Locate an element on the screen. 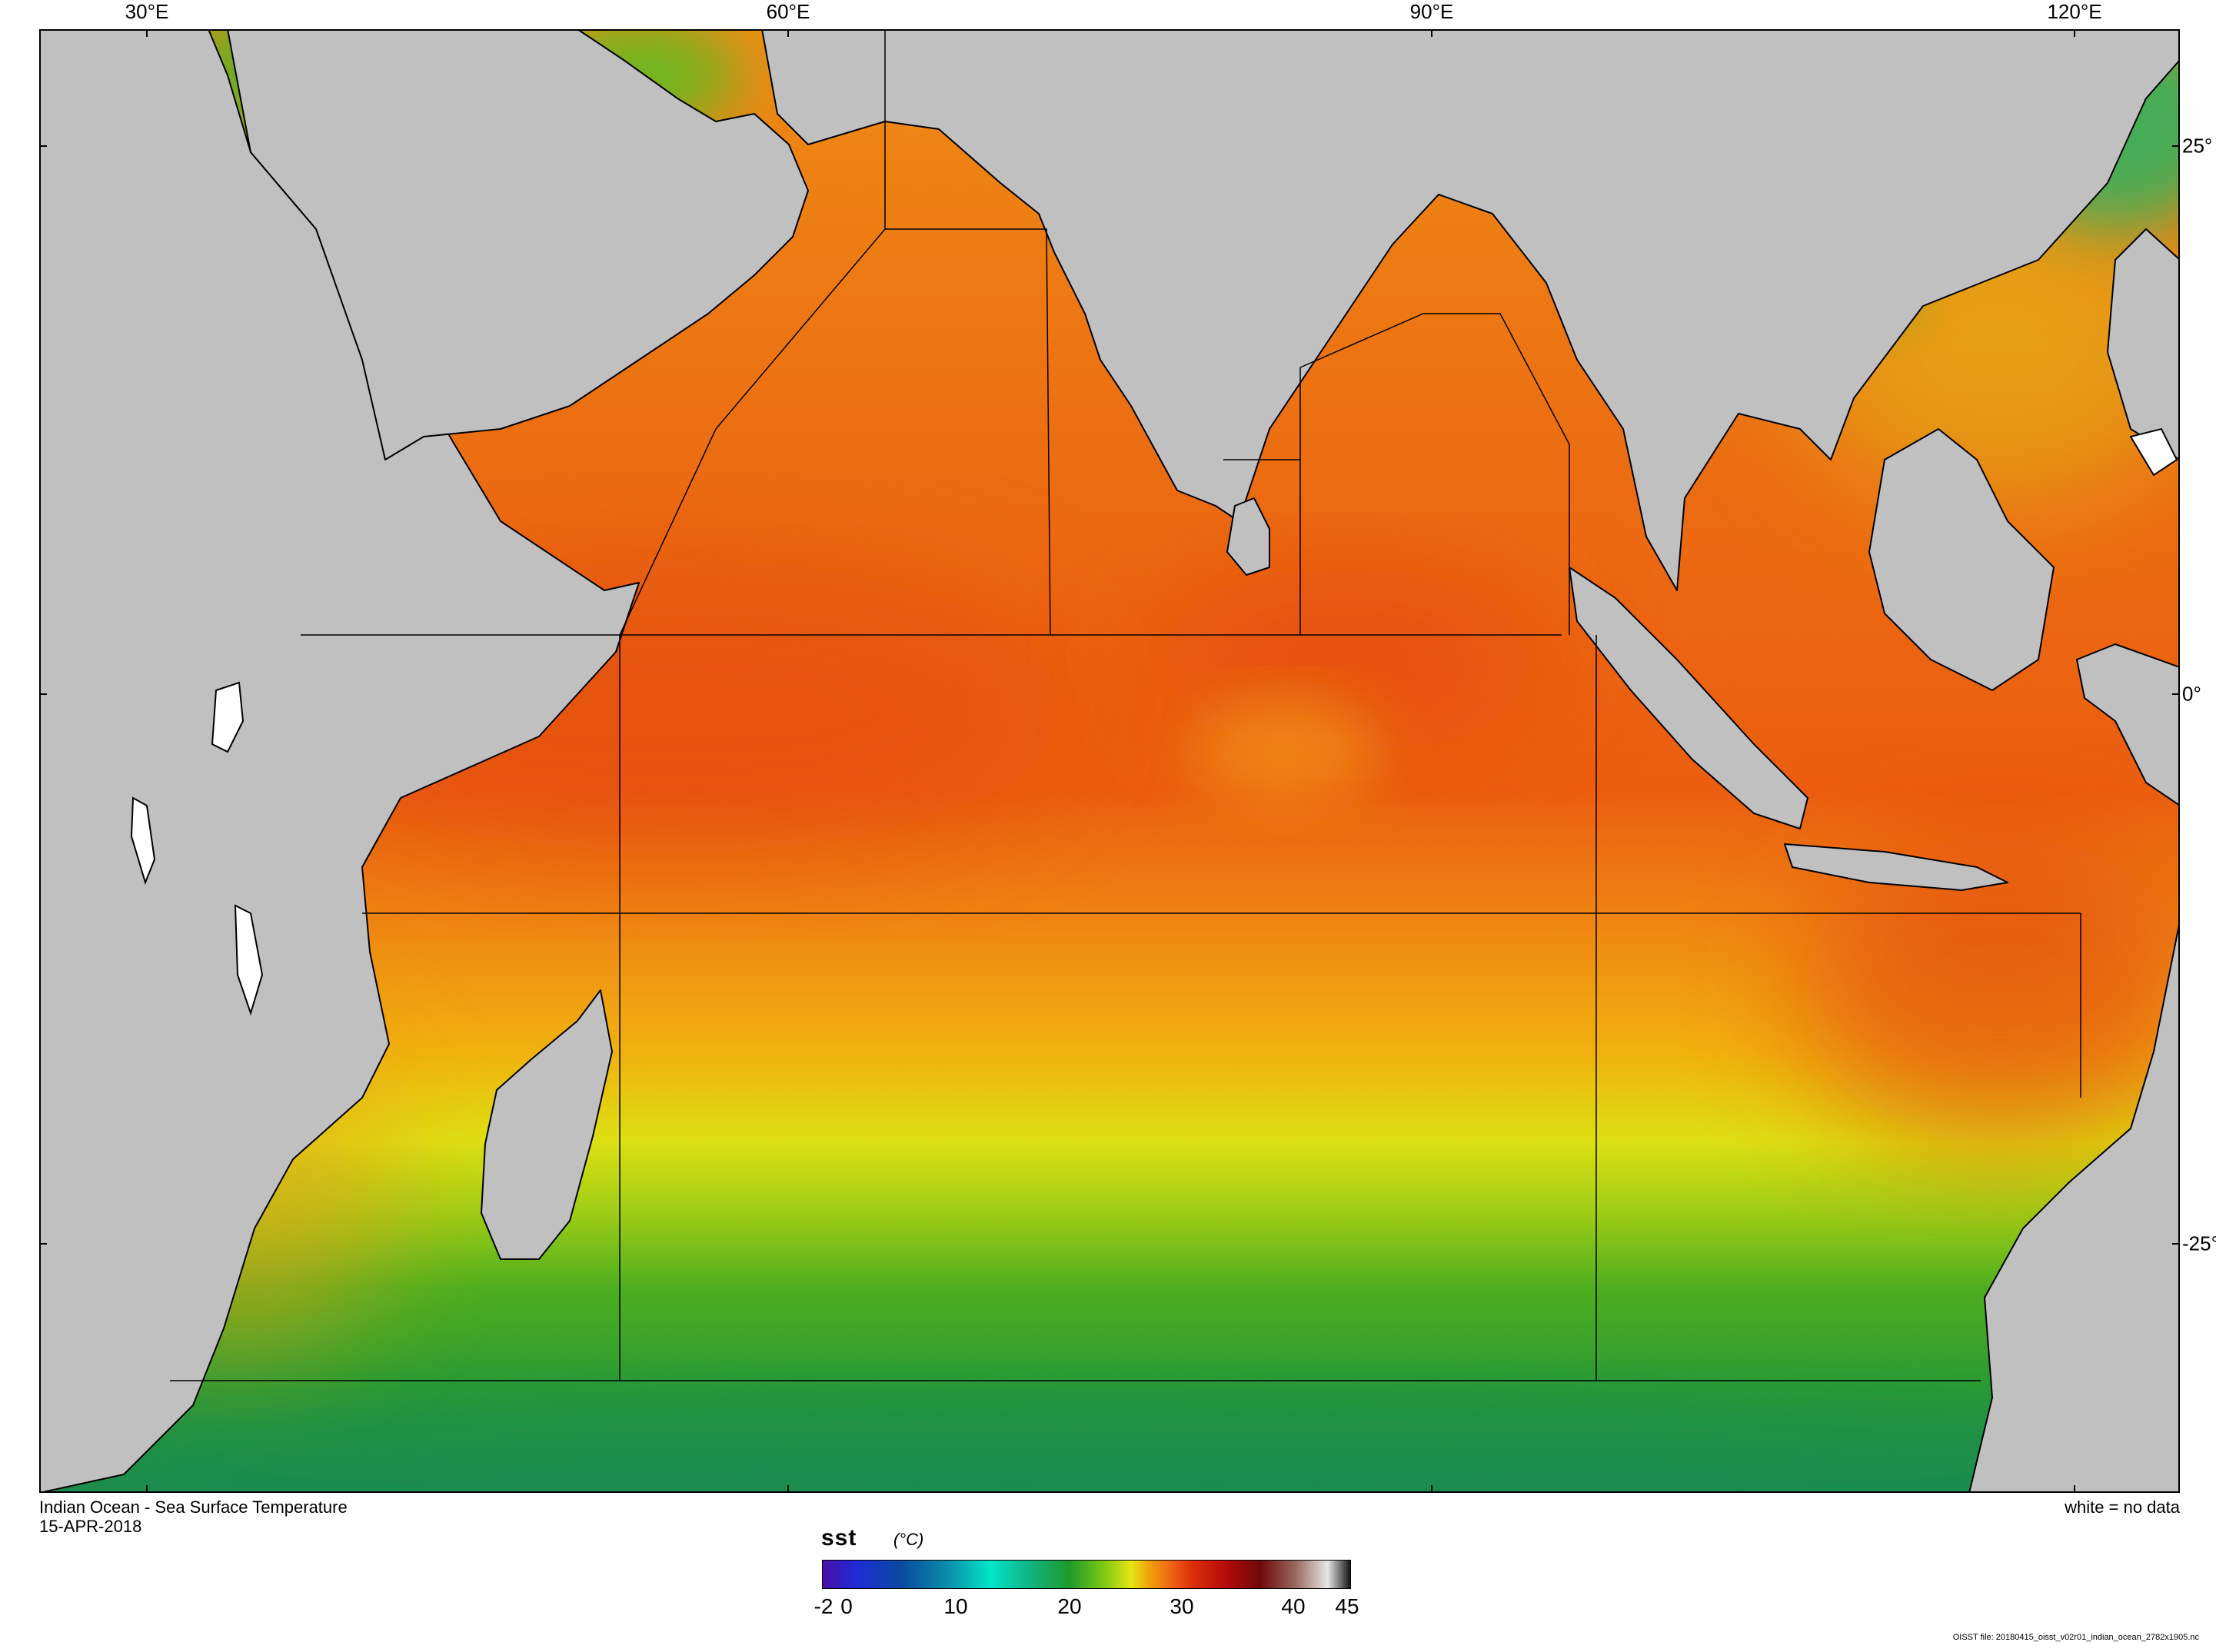  map-date: 15-APR-2018 is located at coordinates (91, 1527).